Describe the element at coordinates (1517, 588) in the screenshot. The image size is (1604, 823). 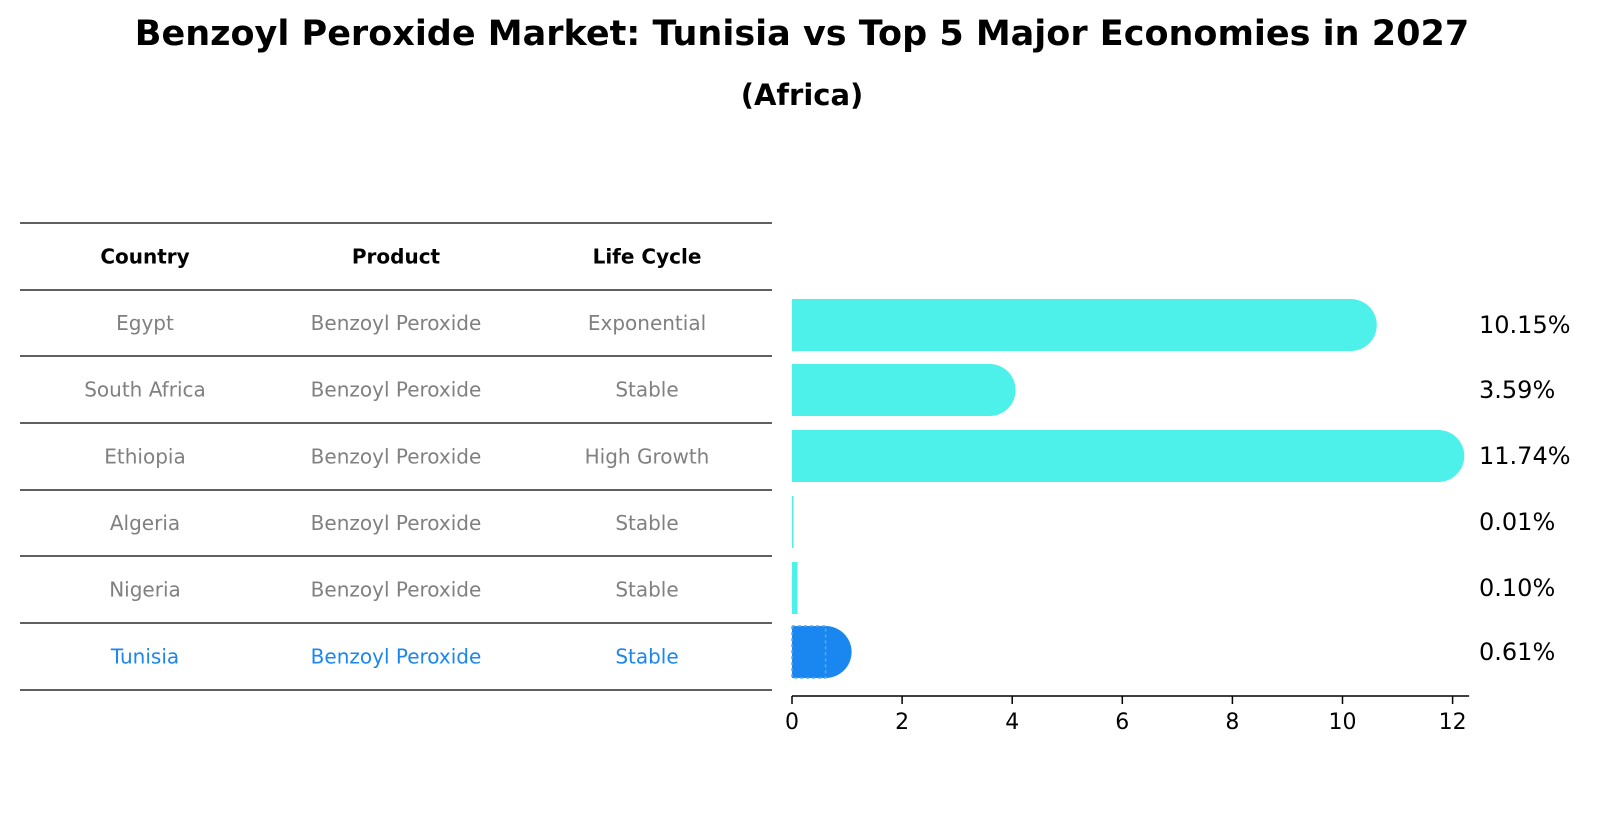
I see `bar-value-label: 0.10%` at that location.